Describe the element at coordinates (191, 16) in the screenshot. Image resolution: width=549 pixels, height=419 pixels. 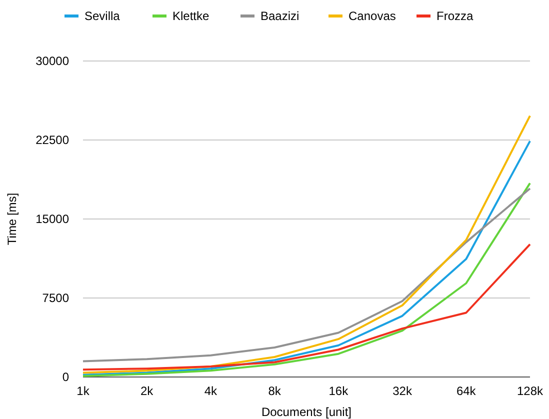
I see `legend-label: Klettke` at that location.